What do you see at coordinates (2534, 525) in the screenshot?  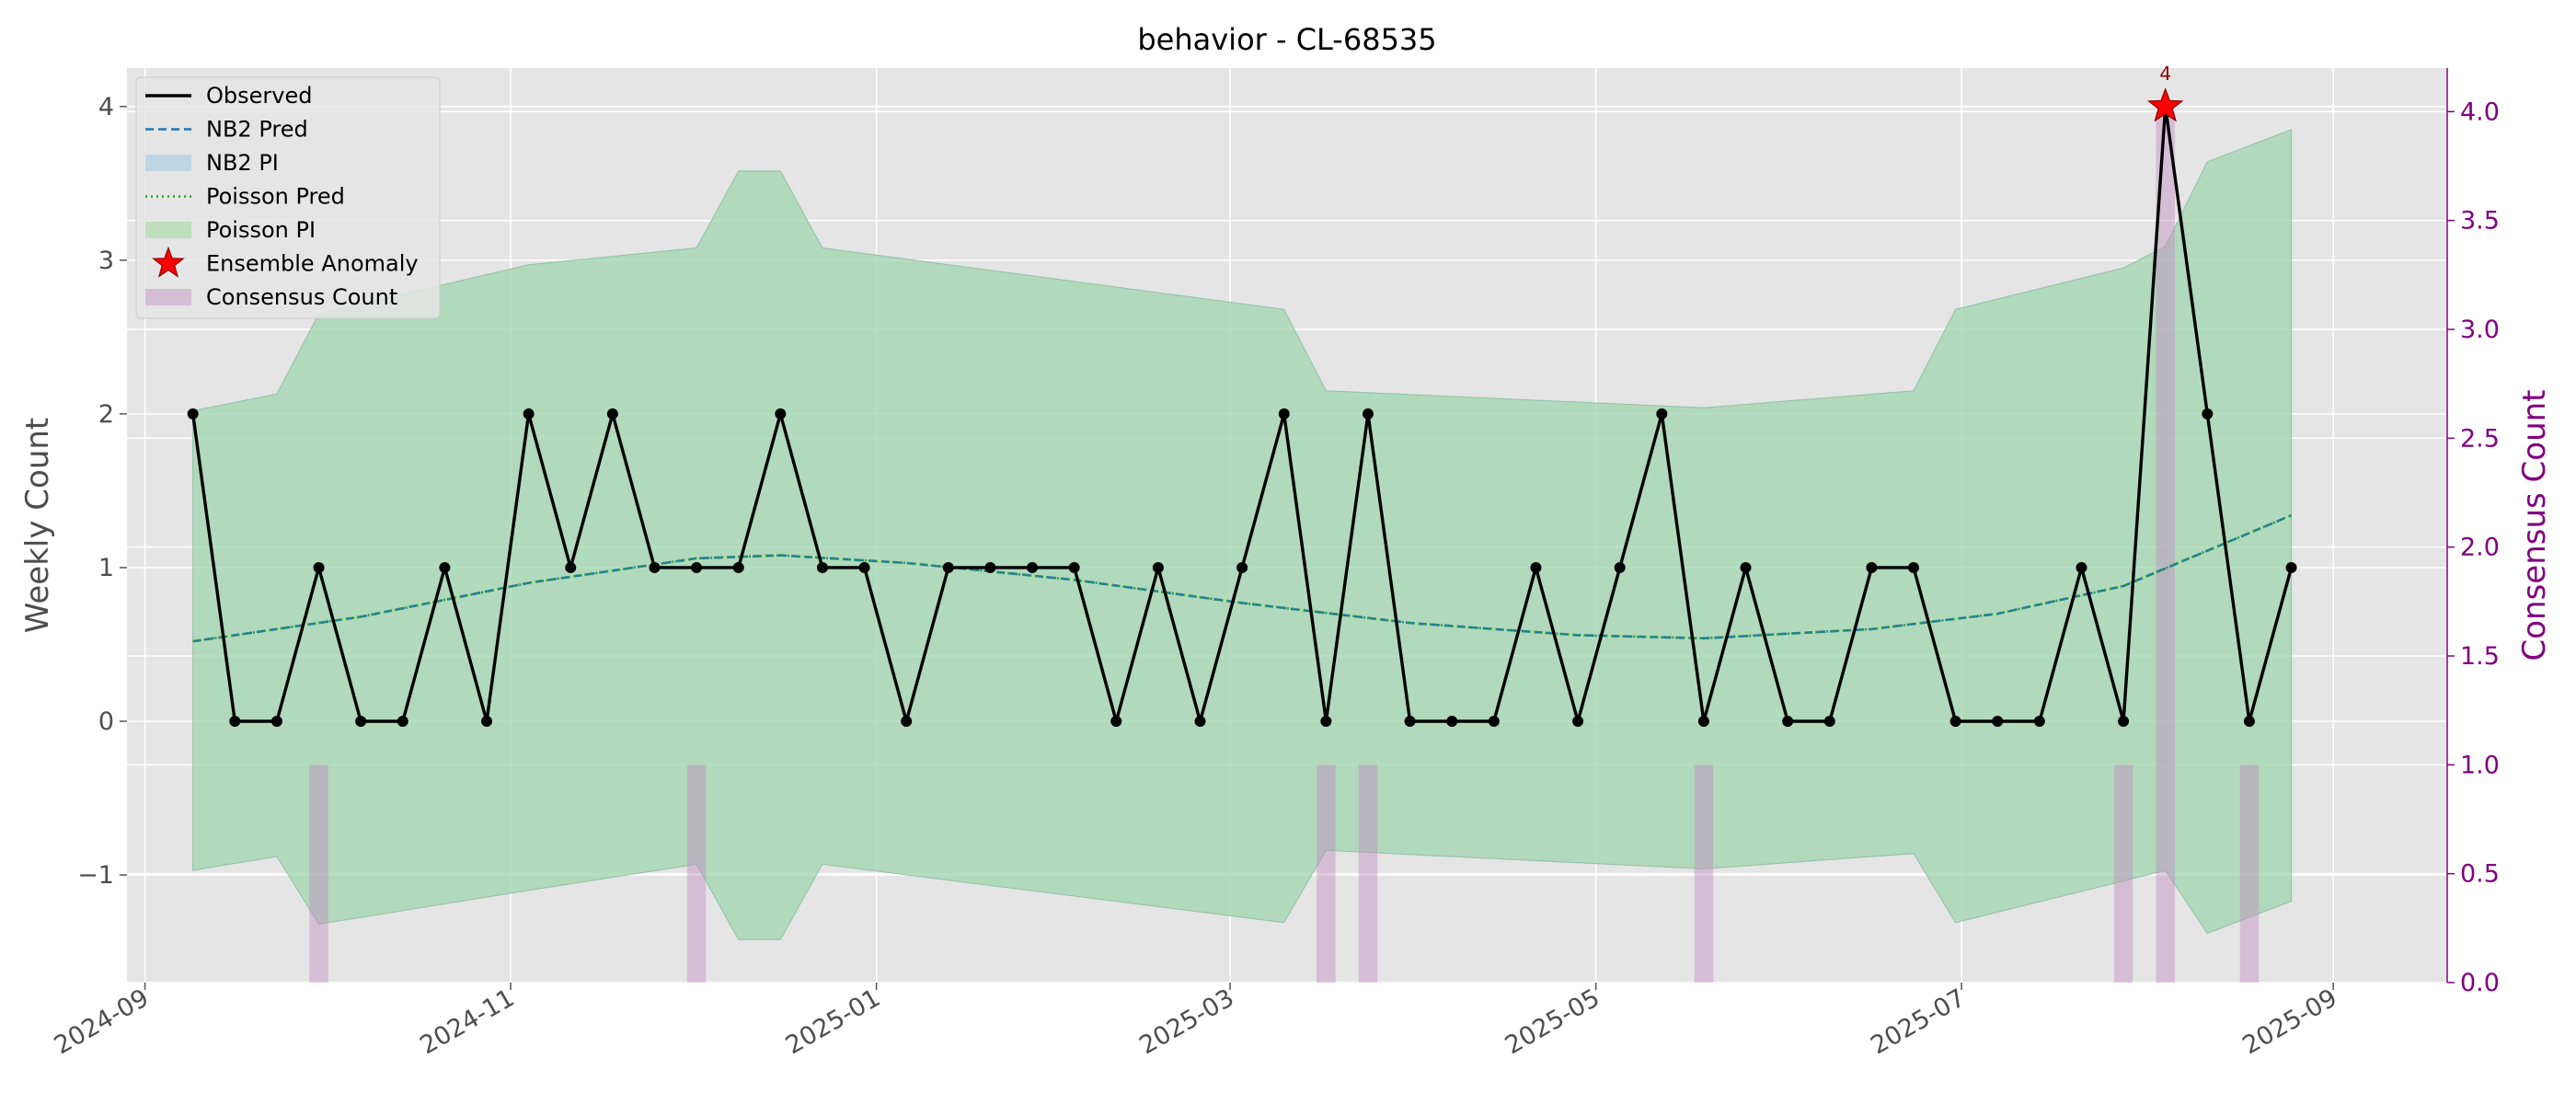 I see `y2-axis-label: Consensus Count` at bounding box center [2534, 525].